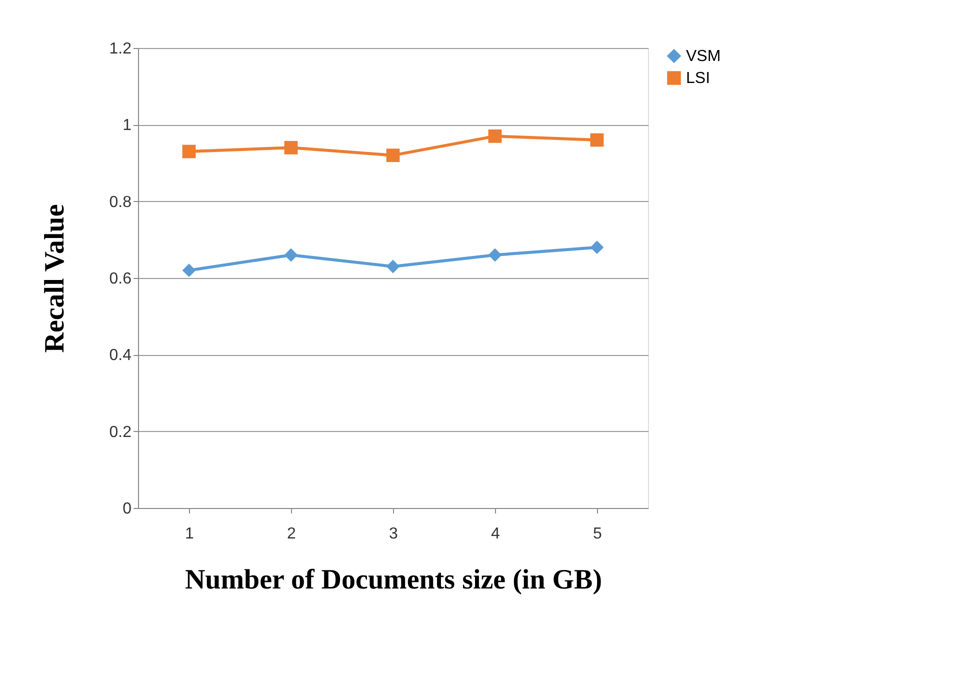  I want to click on y-tick-label: 1.2, so click(120, 49).